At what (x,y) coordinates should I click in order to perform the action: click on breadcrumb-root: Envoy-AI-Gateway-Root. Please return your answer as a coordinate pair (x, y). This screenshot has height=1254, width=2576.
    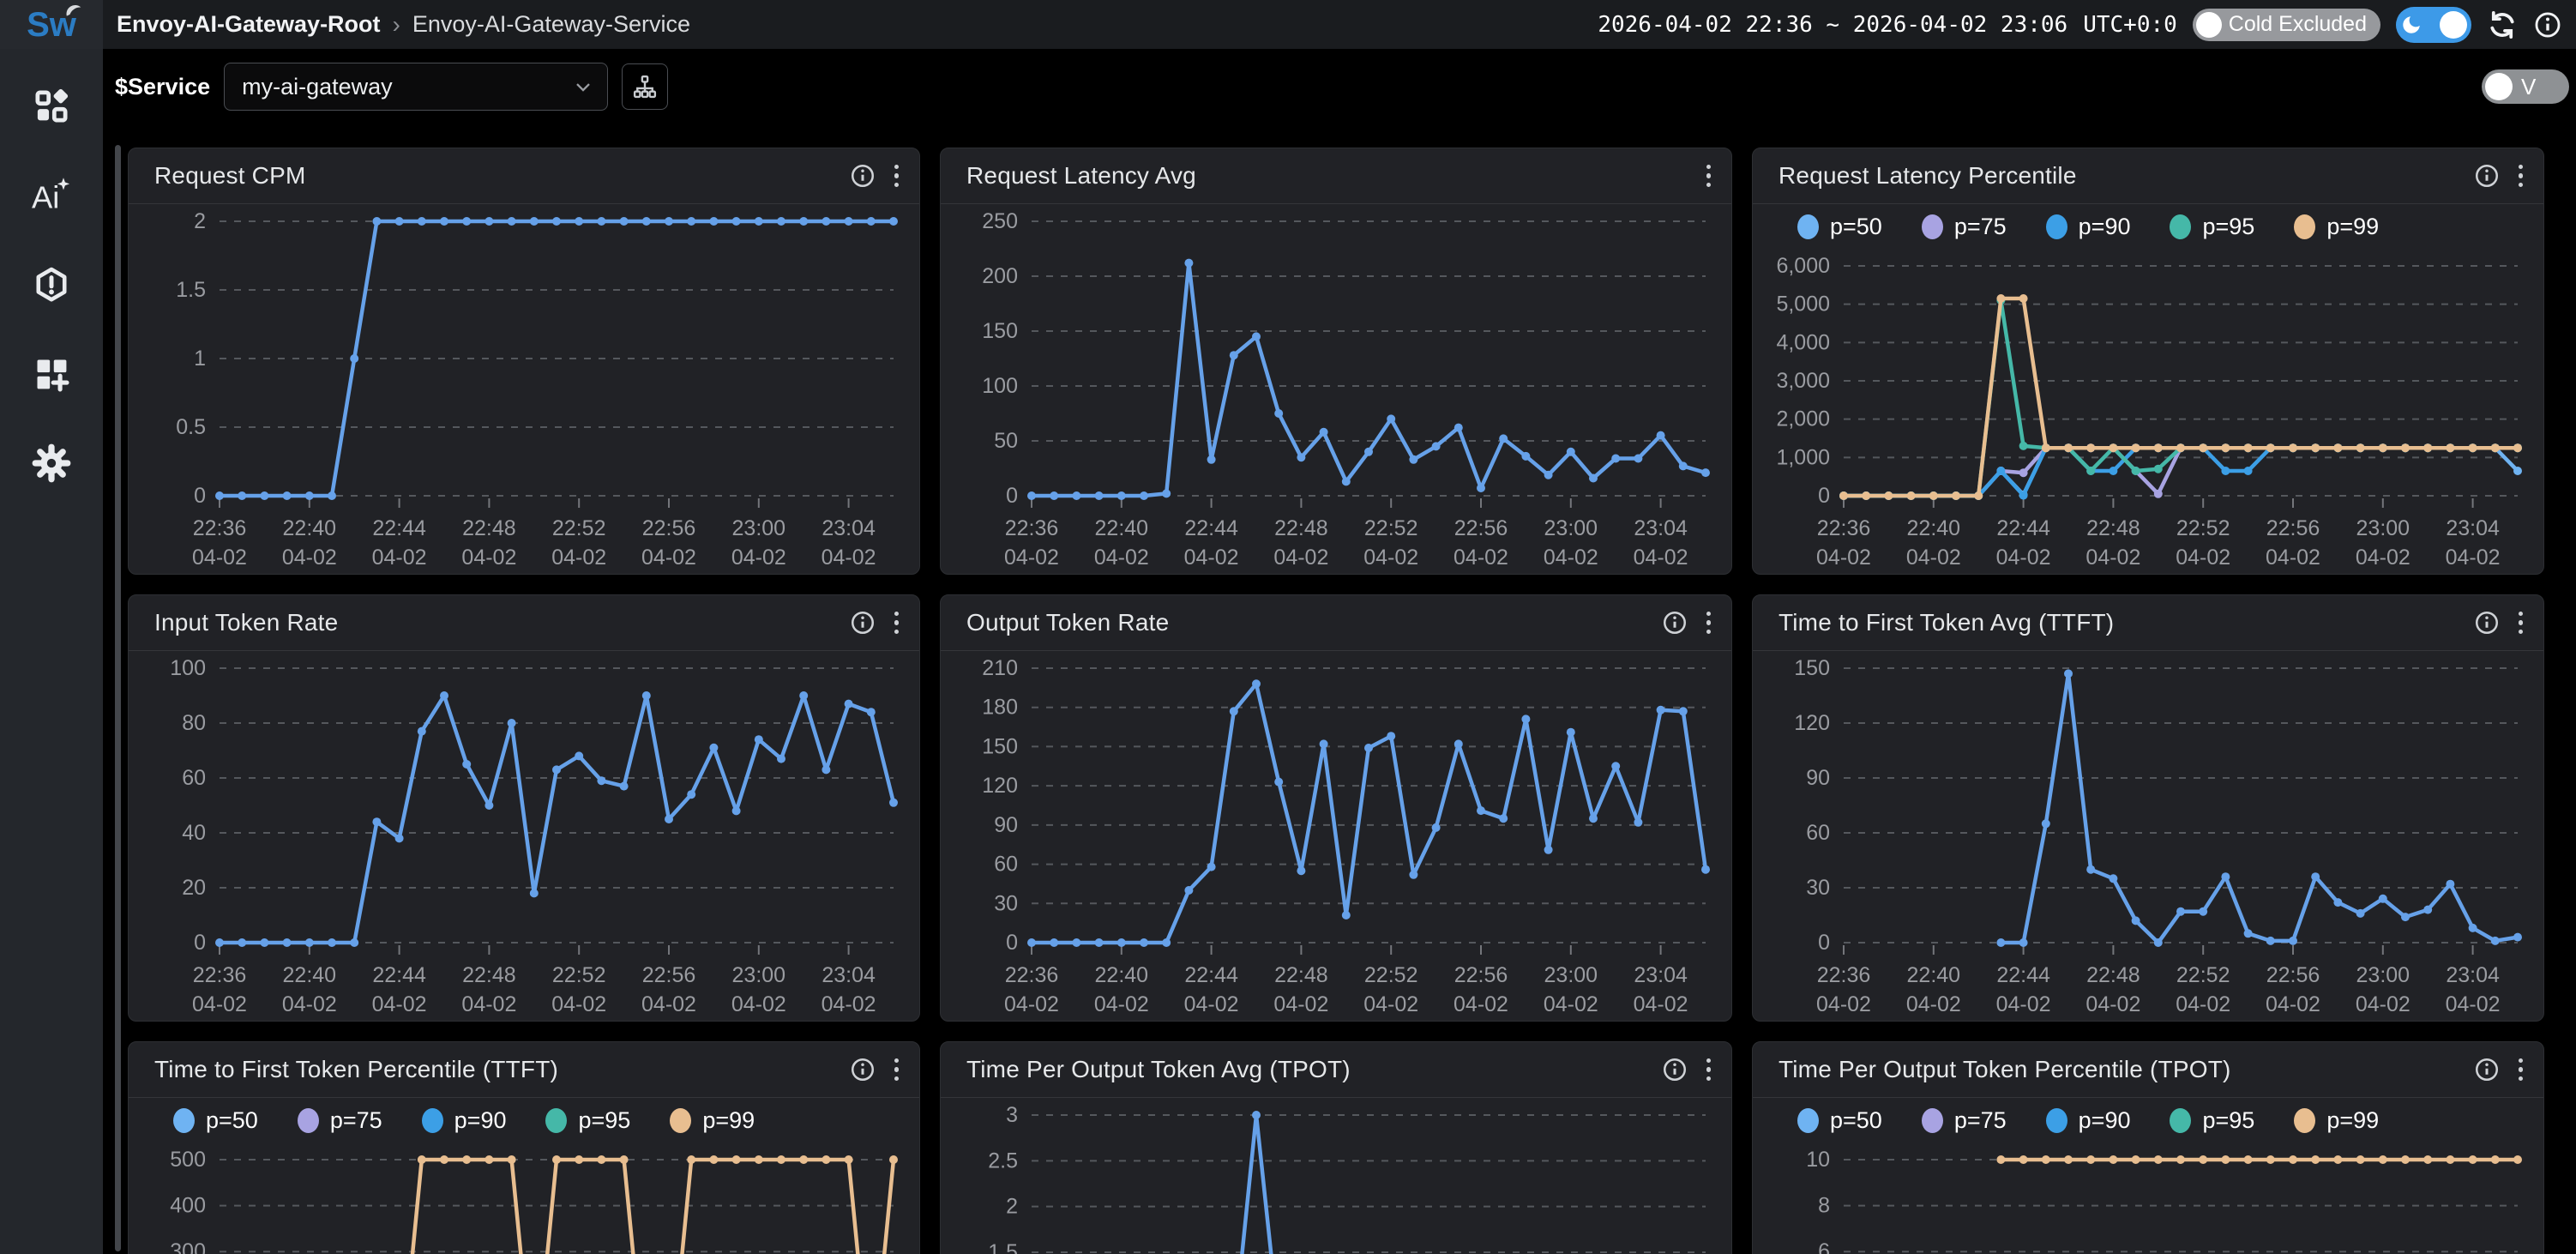
    Looking at the image, I should click on (249, 24).